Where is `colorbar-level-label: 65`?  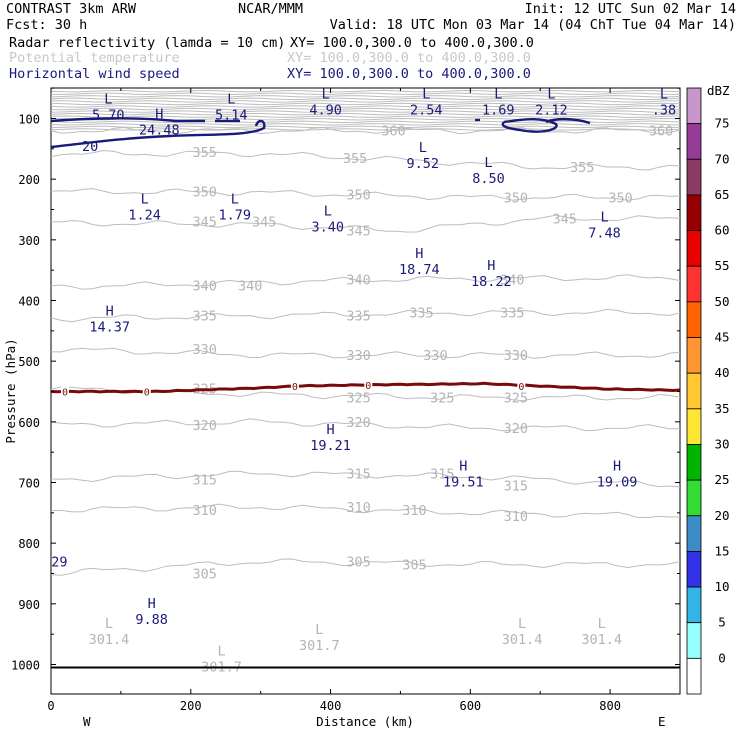 colorbar-level-label: 65 is located at coordinates (721, 194).